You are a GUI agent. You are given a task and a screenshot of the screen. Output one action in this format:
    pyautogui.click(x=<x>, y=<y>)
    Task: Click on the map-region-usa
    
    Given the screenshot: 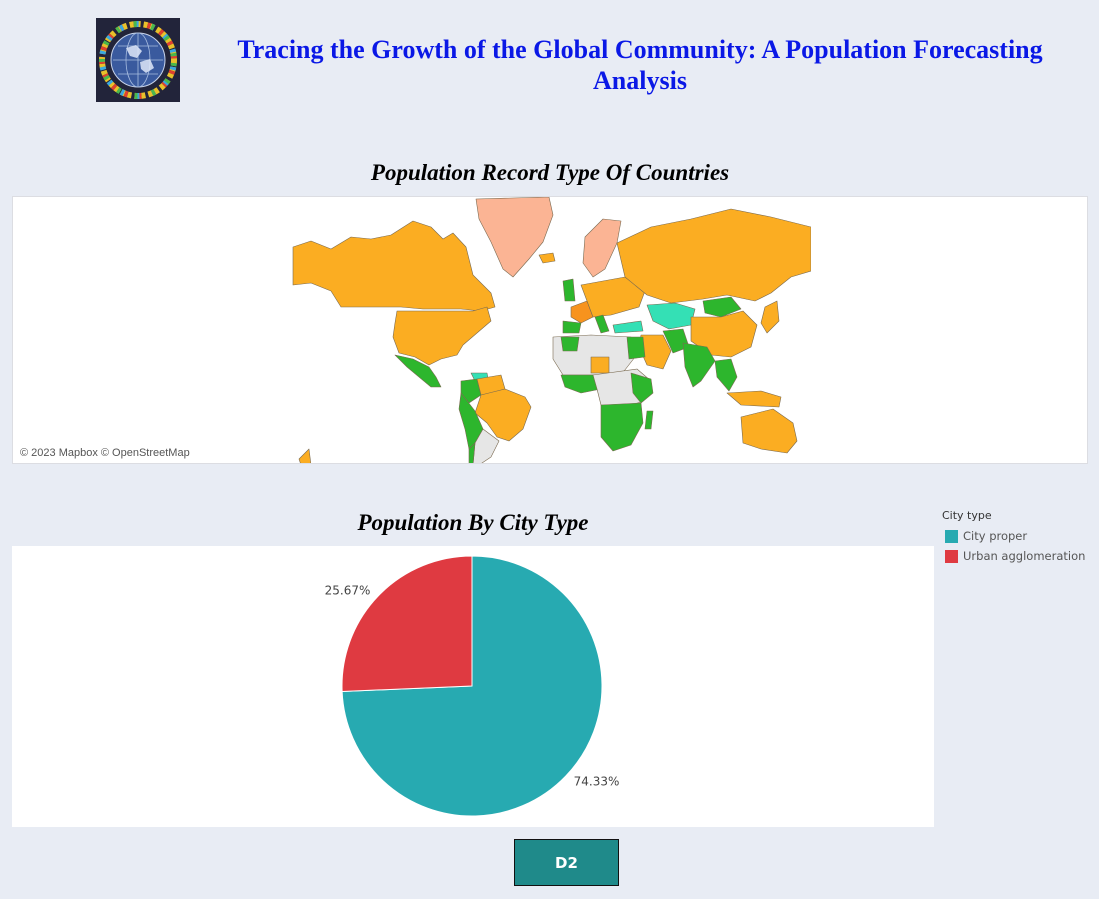 What is the action you would take?
    pyautogui.click(x=442, y=336)
    